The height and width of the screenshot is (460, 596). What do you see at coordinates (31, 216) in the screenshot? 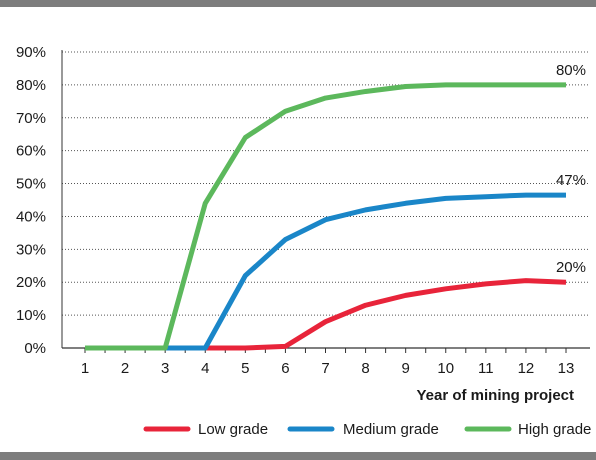
I see `y-tick-label: 40%` at bounding box center [31, 216].